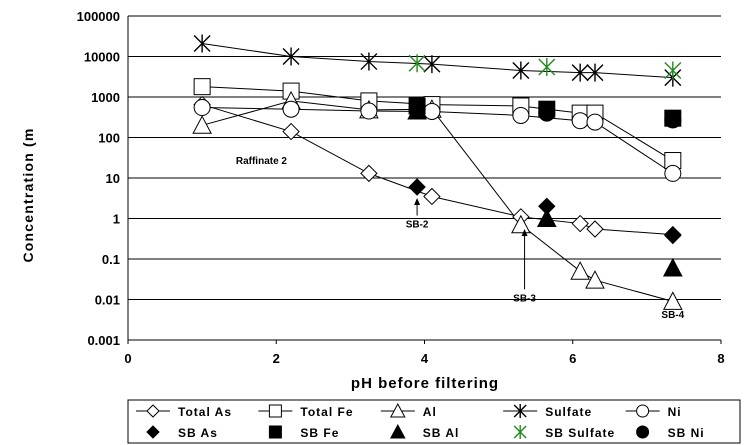  Describe the element at coordinates (425, 358) in the screenshot. I see `x-tick-label: 4` at that location.